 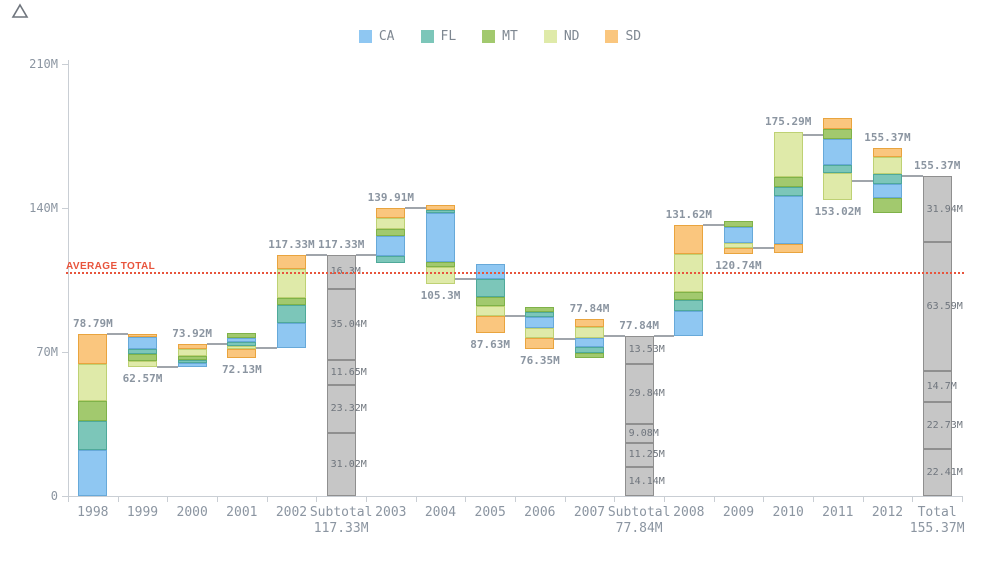 I want to click on bar-segment-ND: 35.04M, so click(x=346, y=324).